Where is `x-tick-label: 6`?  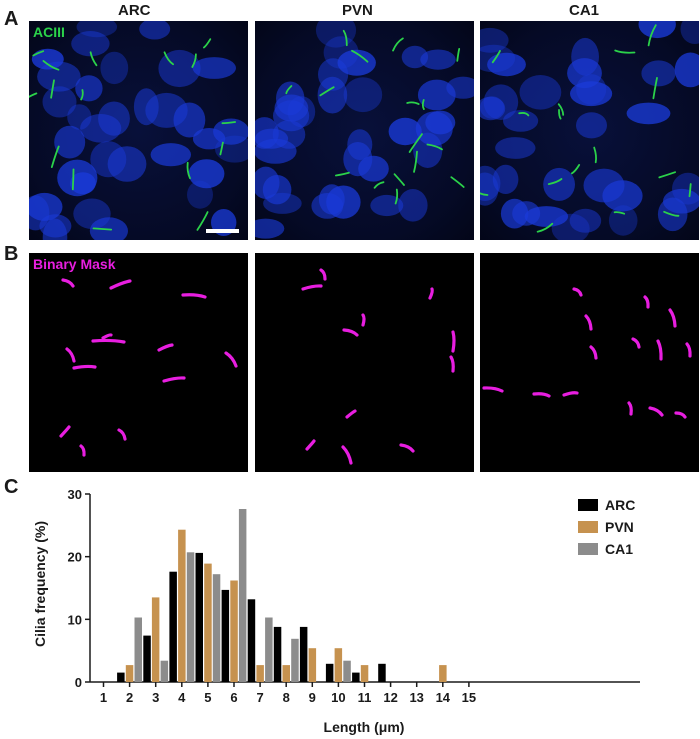 x-tick-label: 6 is located at coordinates (233, 697).